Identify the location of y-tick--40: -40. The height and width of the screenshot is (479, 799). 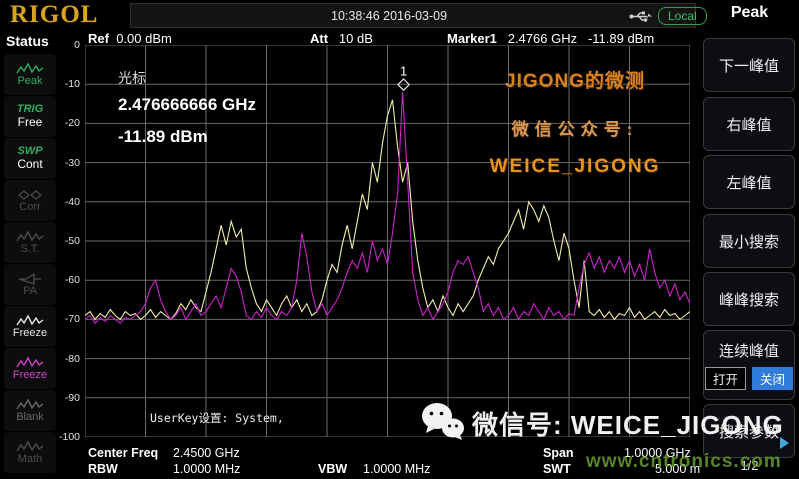
(72, 201).